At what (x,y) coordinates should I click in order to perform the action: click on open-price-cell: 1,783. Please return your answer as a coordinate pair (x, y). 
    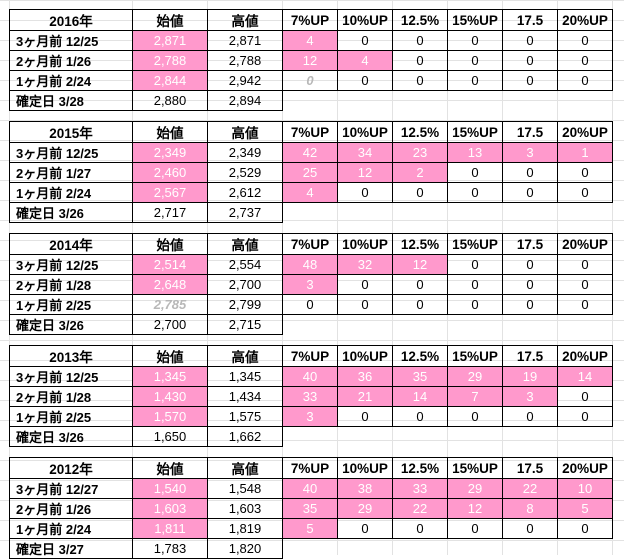
    Looking at the image, I should click on (170, 548).